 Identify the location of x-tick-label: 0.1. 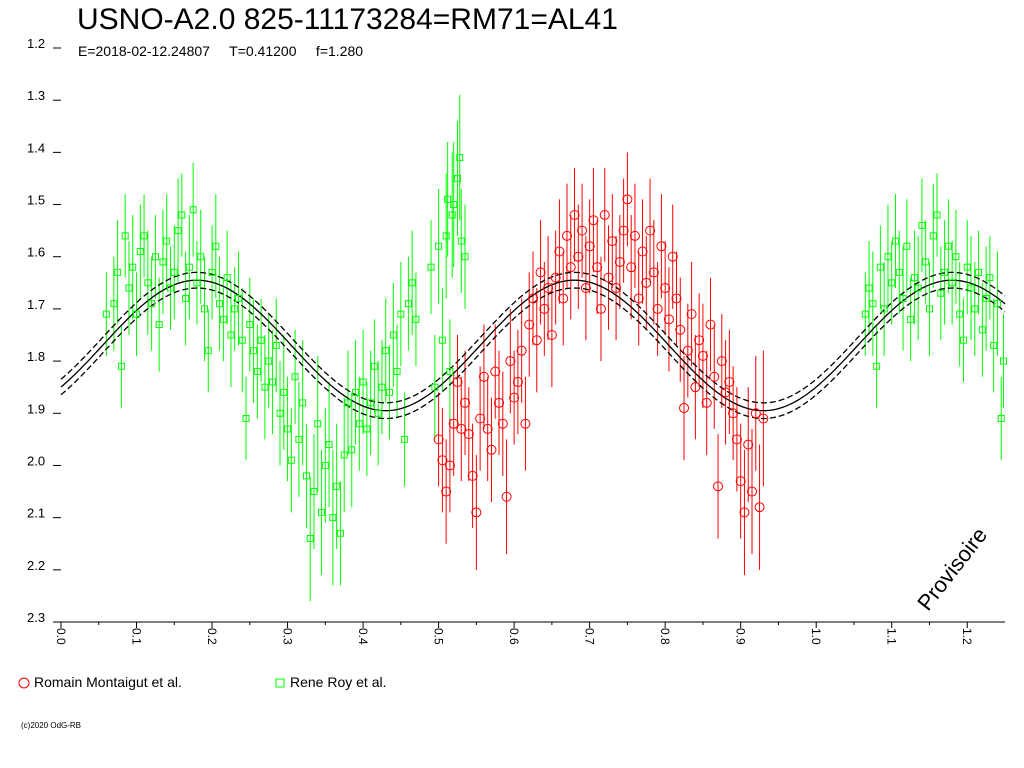
(137, 636).